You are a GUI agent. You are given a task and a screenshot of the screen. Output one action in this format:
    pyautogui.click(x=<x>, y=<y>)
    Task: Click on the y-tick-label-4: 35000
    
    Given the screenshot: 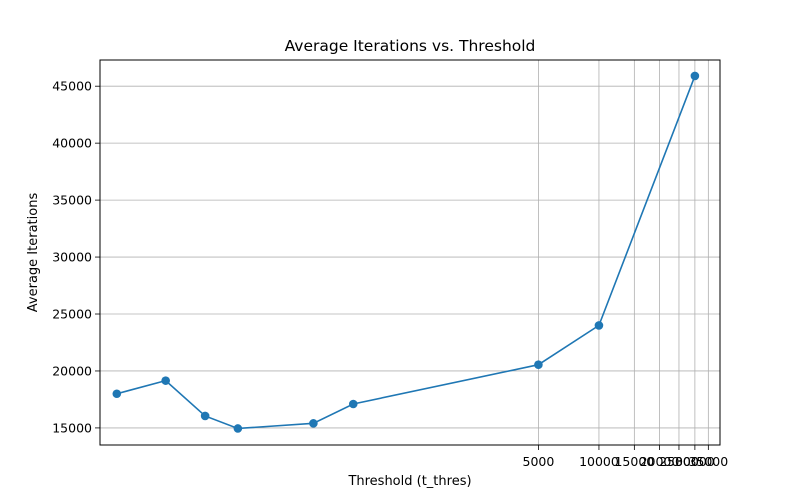 What is the action you would take?
    pyautogui.click(x=72, y=200)
    